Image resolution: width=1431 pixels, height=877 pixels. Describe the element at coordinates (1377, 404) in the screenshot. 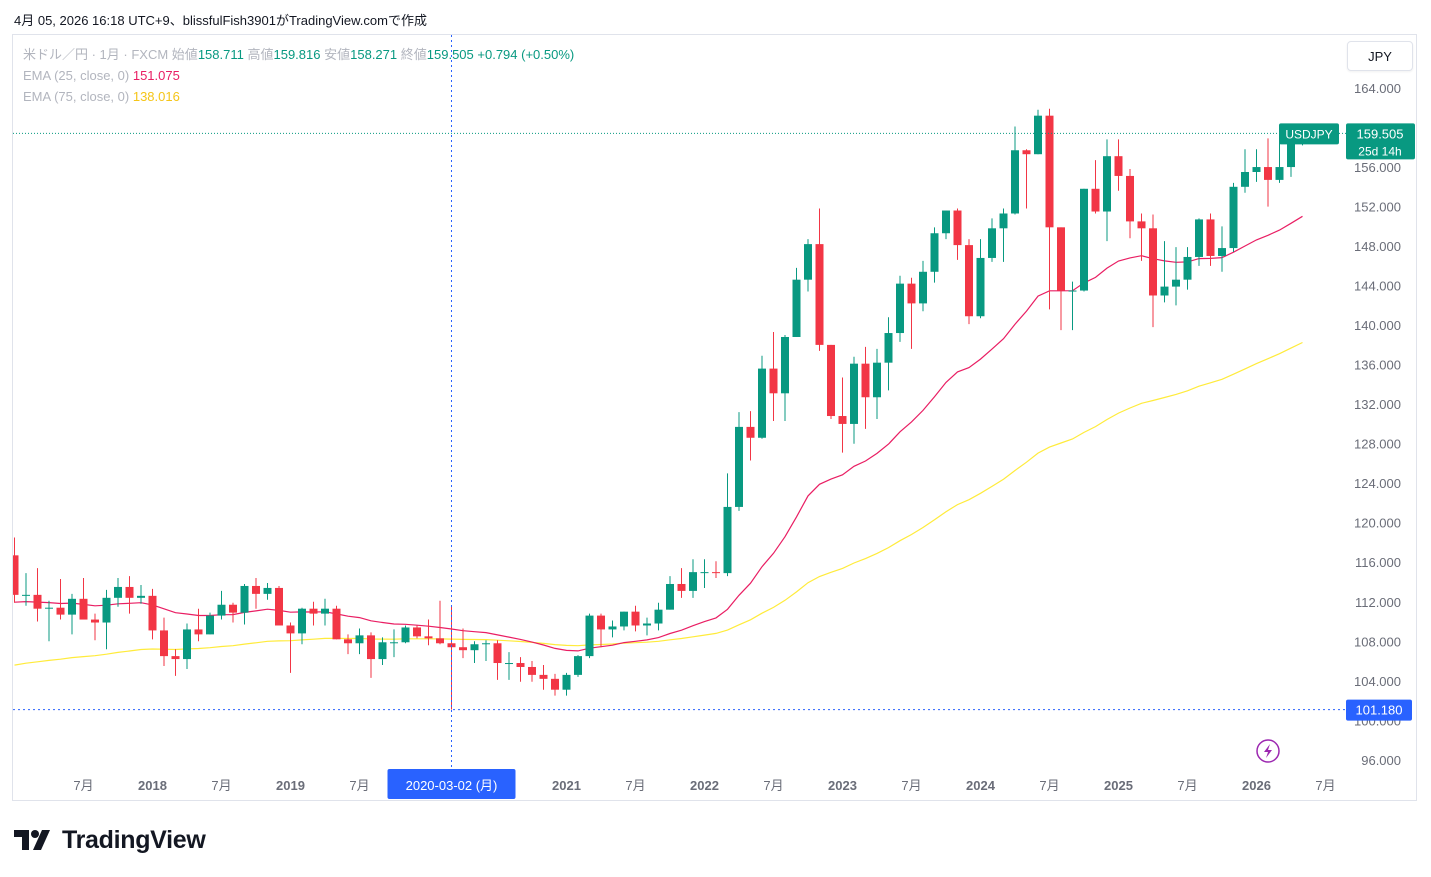

I see `price-tick-label: 132.000` at that location.